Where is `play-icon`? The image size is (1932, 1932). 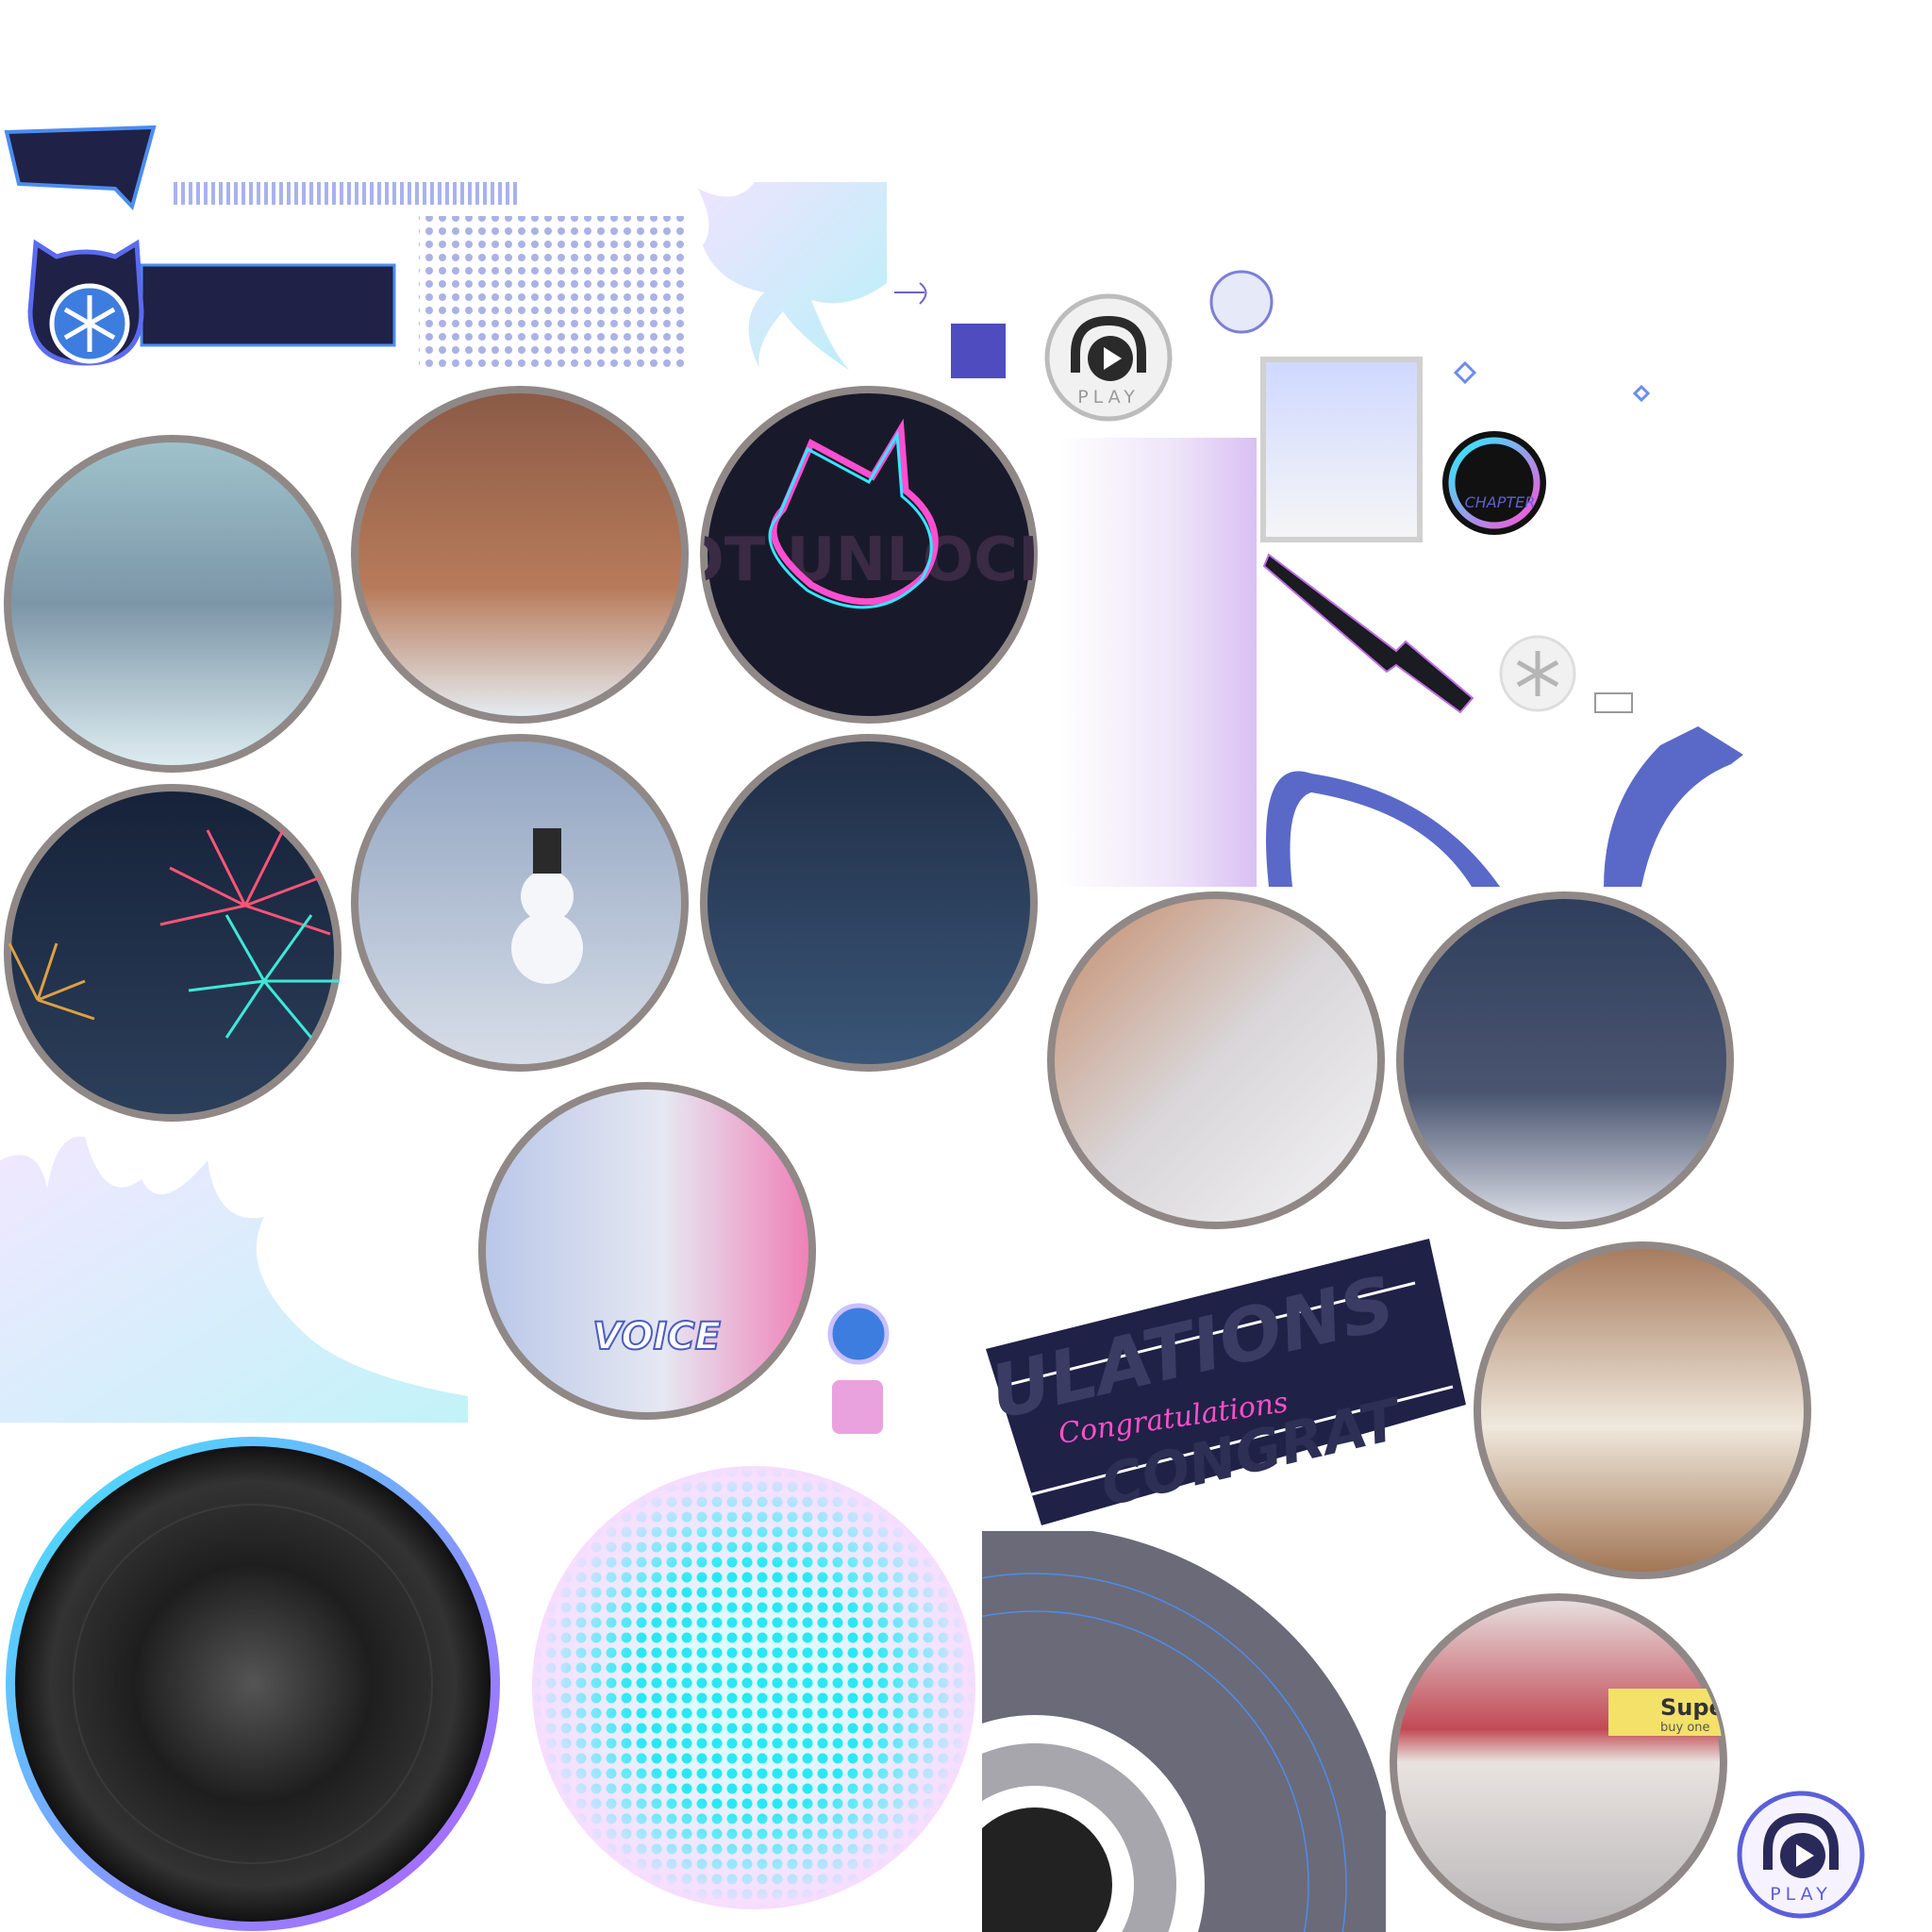
play-icon is located at coordinates (1113, 358).